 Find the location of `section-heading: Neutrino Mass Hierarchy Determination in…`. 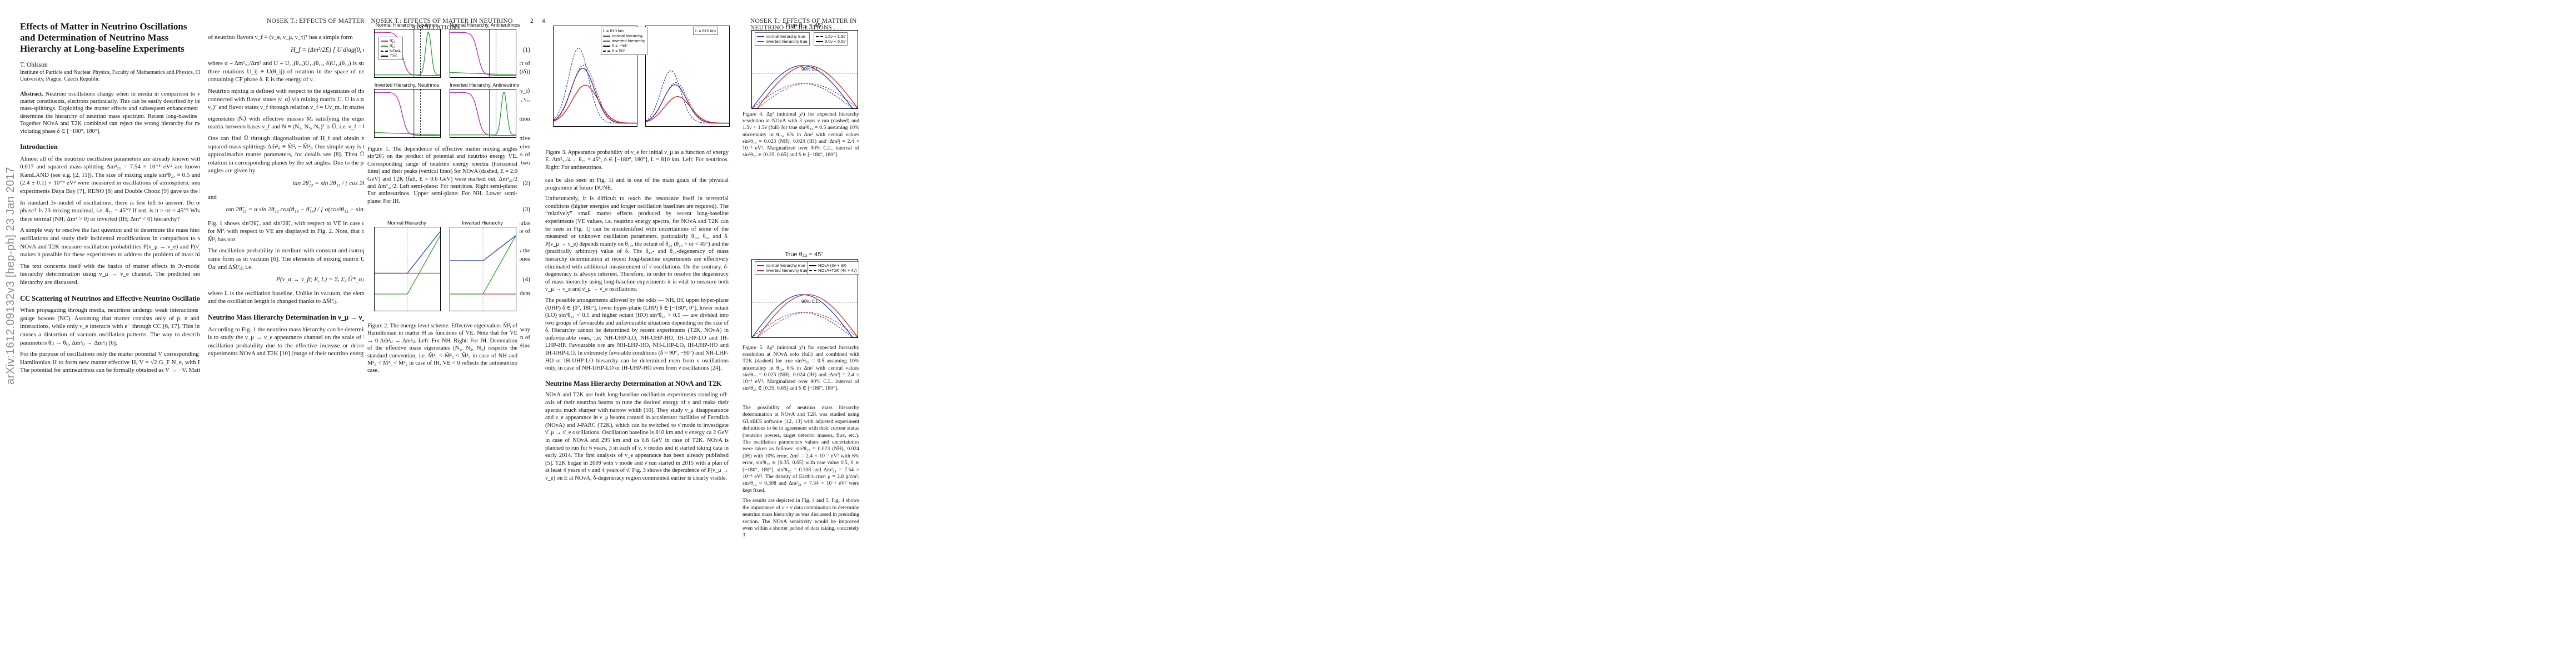

section-heading: Neutrino Mass Hierarchy Determination in… is located at coordinates (302, 317).